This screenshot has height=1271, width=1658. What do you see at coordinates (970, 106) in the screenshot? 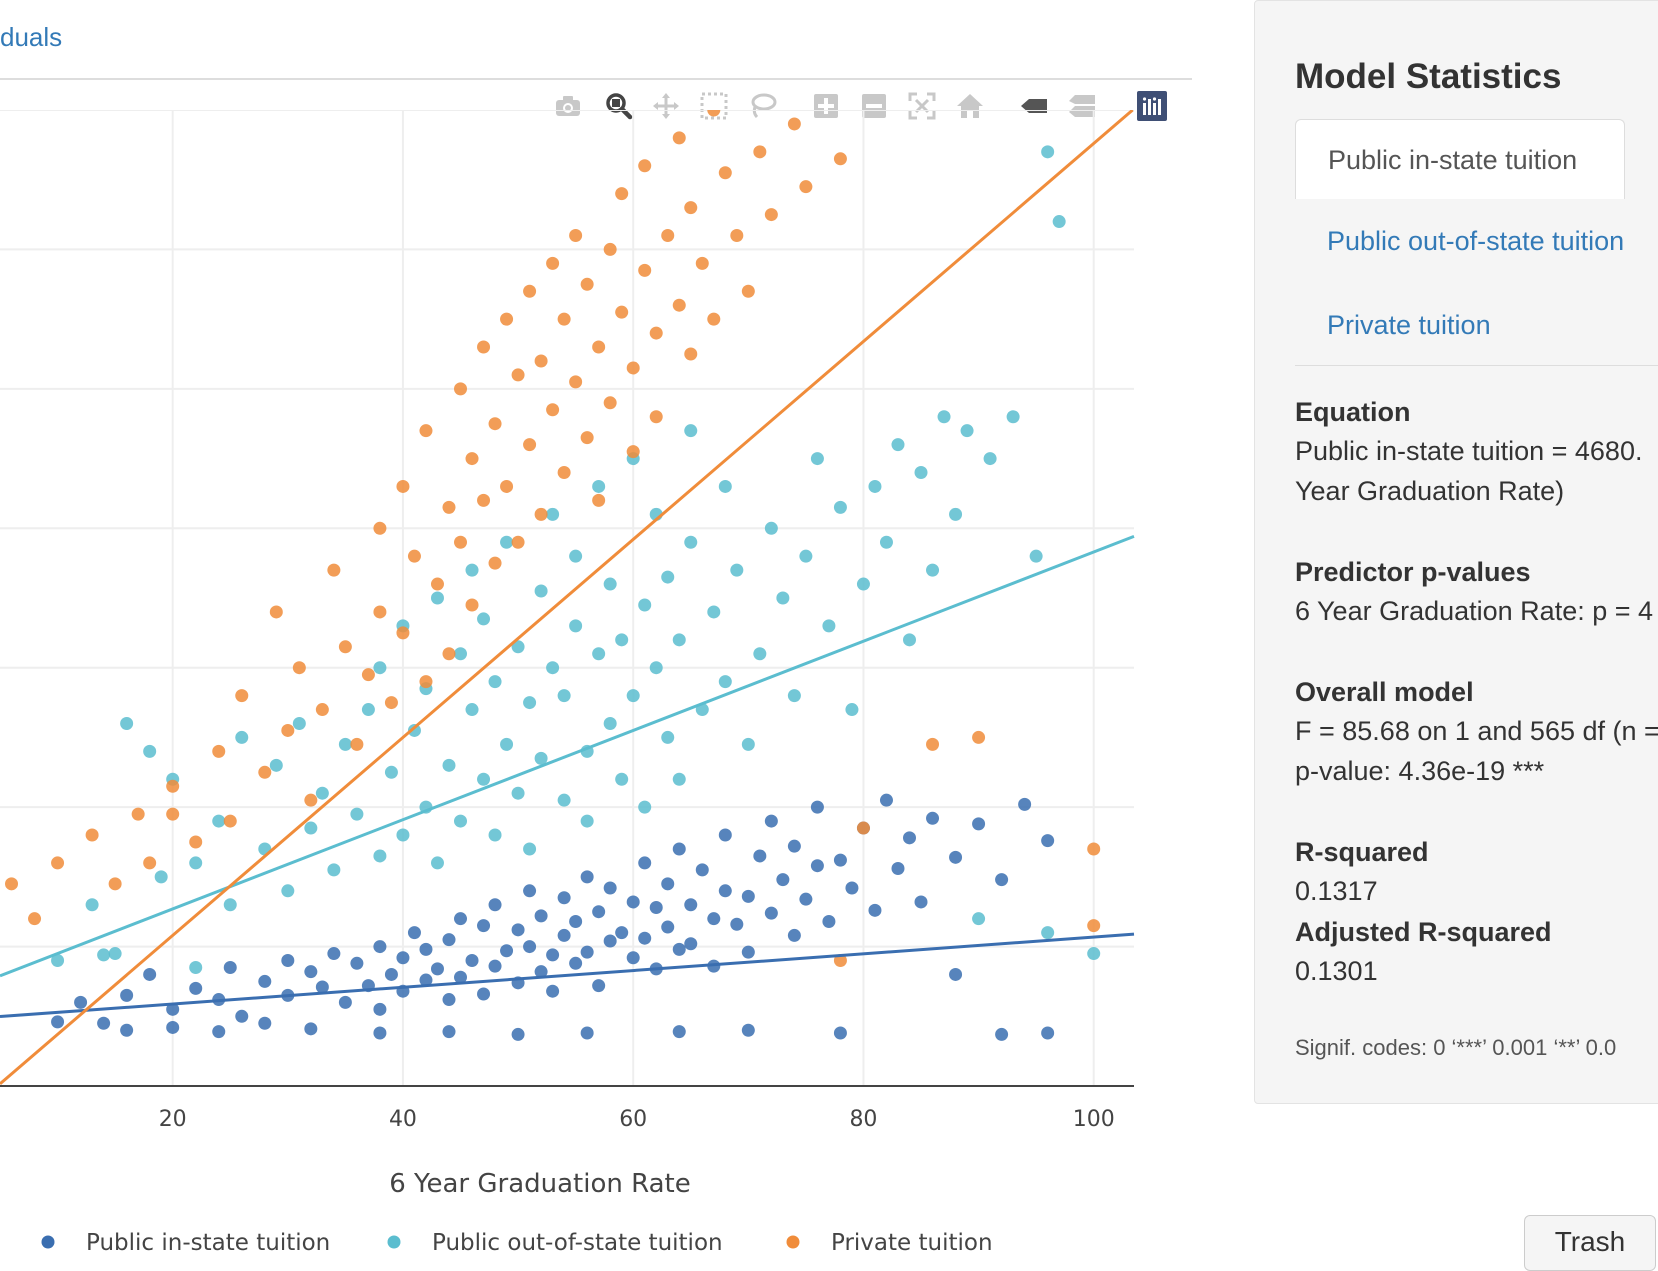
I see `reset-axes-icon` at bounding box center [970, 106].